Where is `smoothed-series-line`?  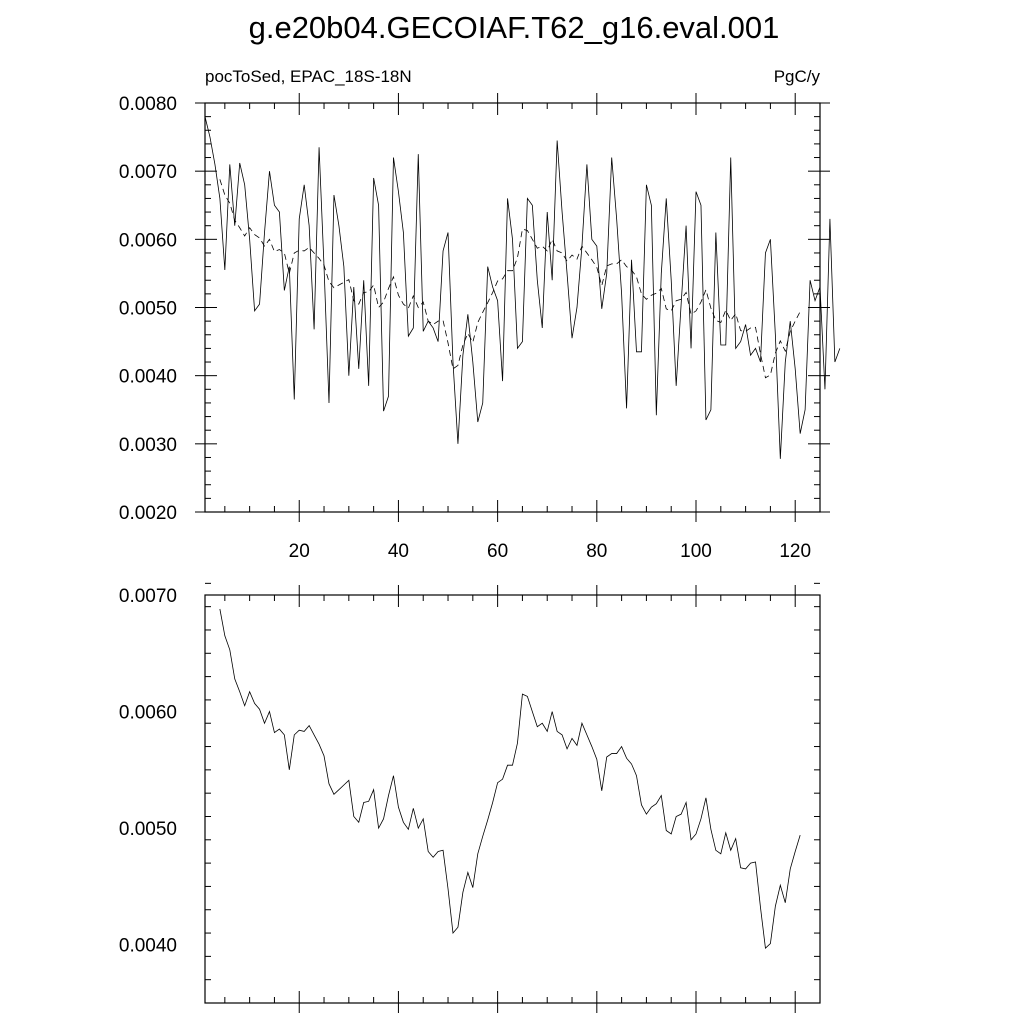 smoothed-series-line is located at coordinates (510, 279).